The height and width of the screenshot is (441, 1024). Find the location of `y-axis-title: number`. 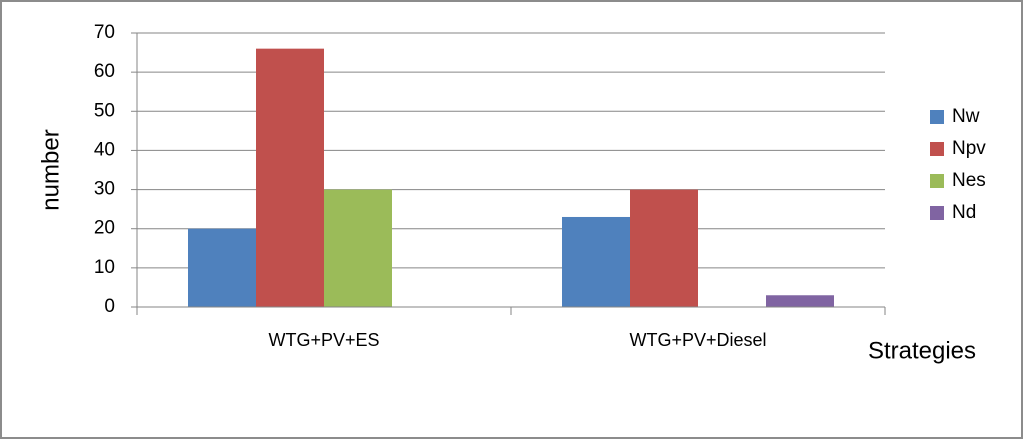

y-axis-title: number is located at coordinates (50, 169).